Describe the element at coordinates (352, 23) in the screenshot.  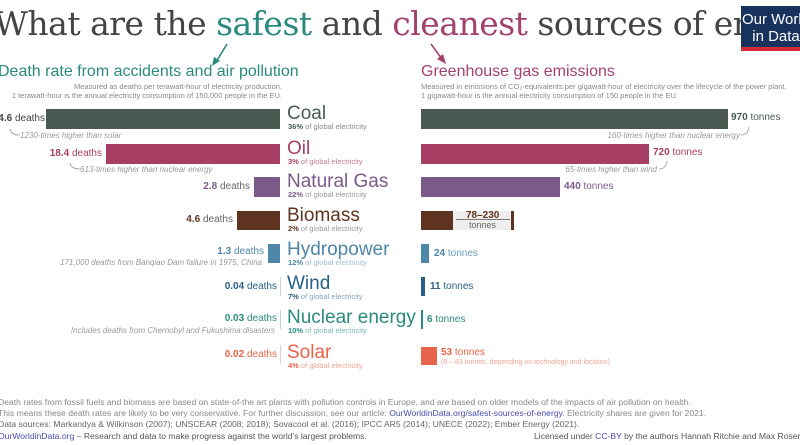
I see `title-text: and` at that location.